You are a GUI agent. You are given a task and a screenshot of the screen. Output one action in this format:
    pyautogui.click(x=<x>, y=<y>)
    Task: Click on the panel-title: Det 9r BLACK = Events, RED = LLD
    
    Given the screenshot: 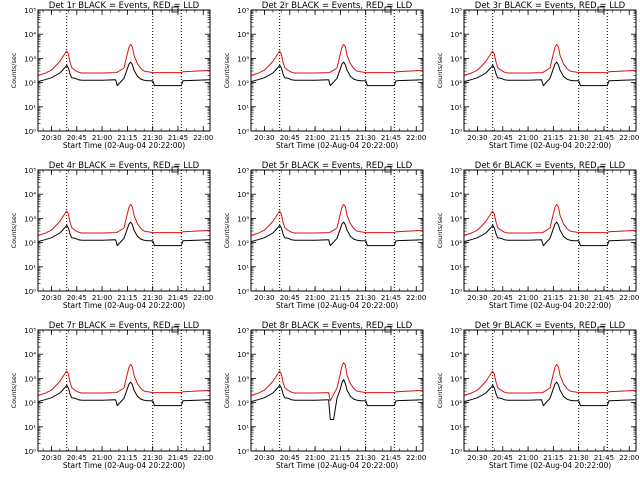 What is the action you would take?
    pyautogui.click(x=550, y=326)
    